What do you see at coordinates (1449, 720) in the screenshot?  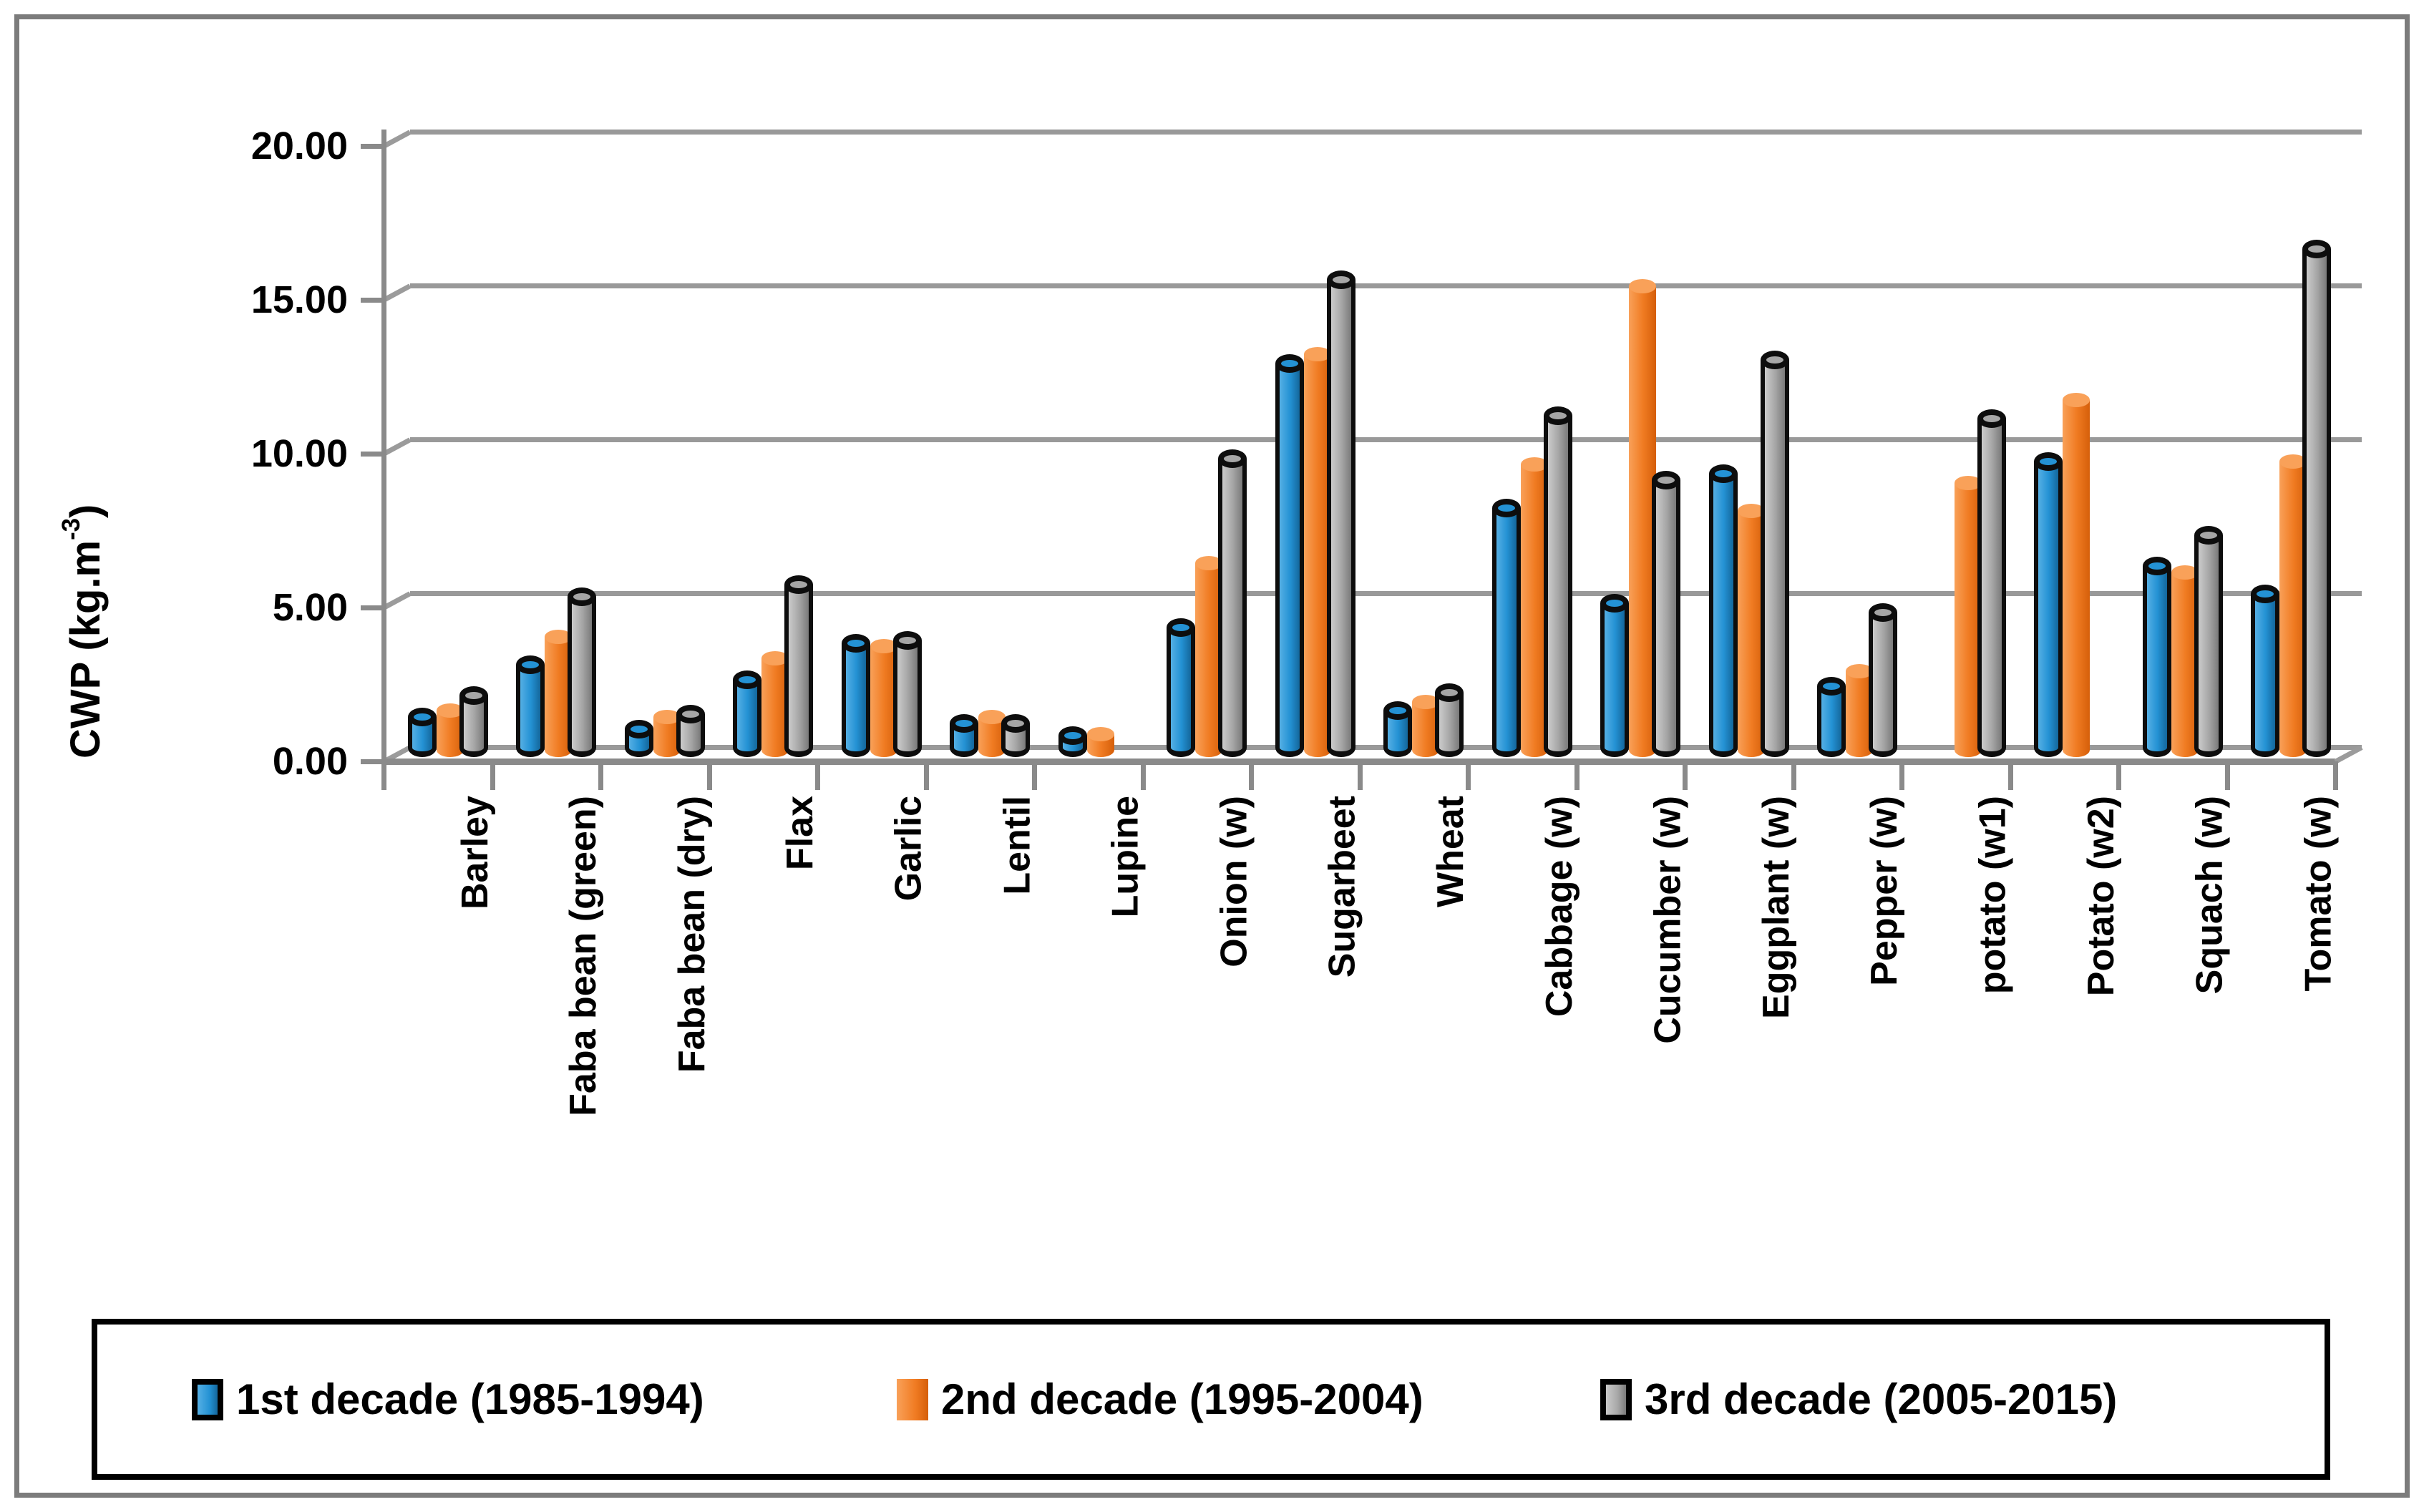 I see `bar-Wheat-3rd decade (2005-2015)` at bounding box center [1449, 720].